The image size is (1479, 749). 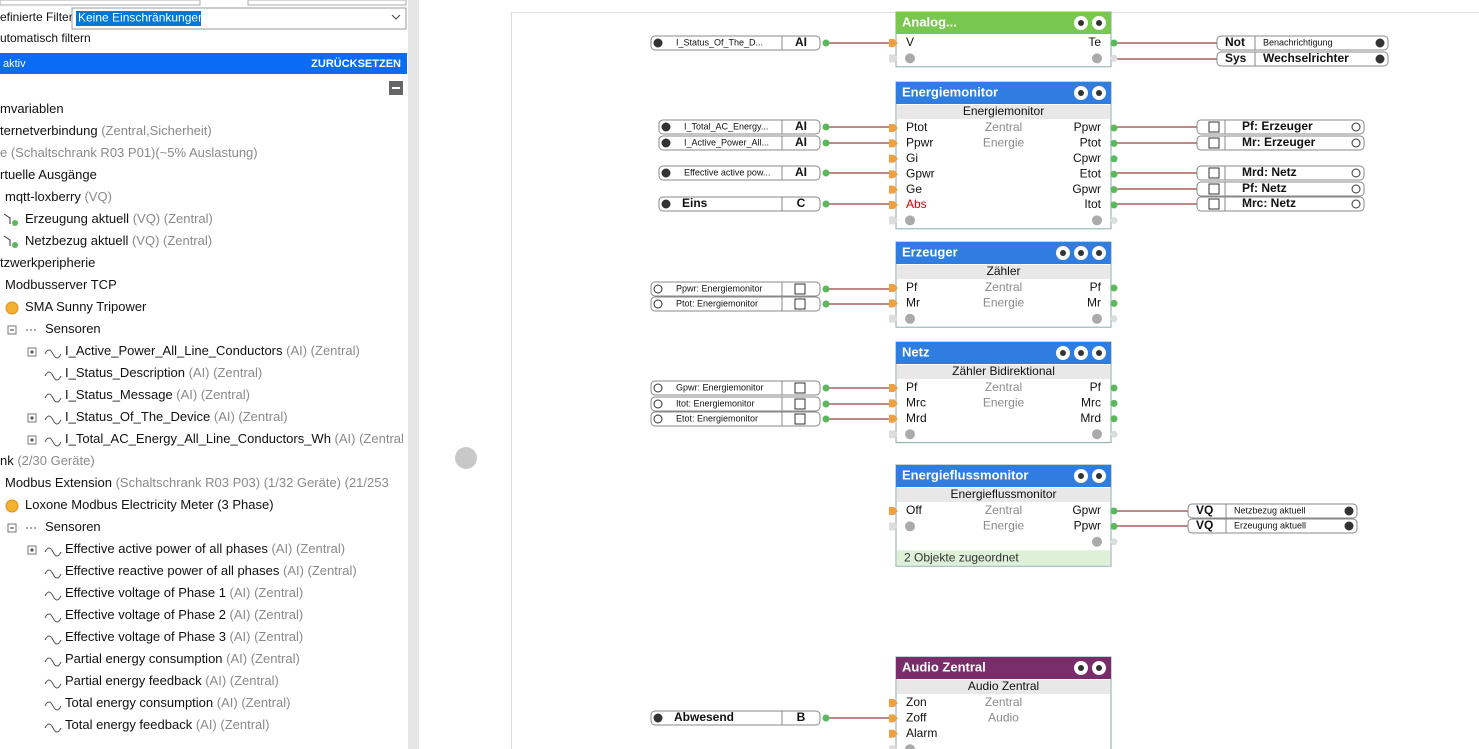 I want to click on tree-item: Modbusserver TCP, so click(x=61, y=284).